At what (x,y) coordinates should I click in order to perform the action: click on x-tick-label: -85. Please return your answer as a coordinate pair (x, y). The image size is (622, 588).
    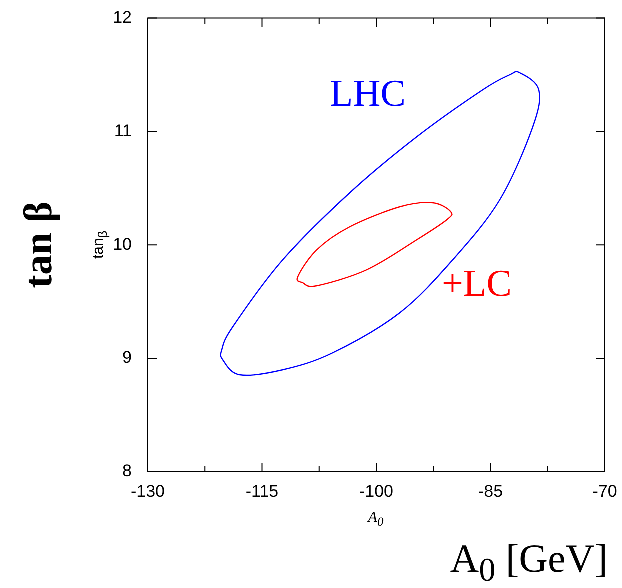
    Looking at the image, I should click on (491, 491).